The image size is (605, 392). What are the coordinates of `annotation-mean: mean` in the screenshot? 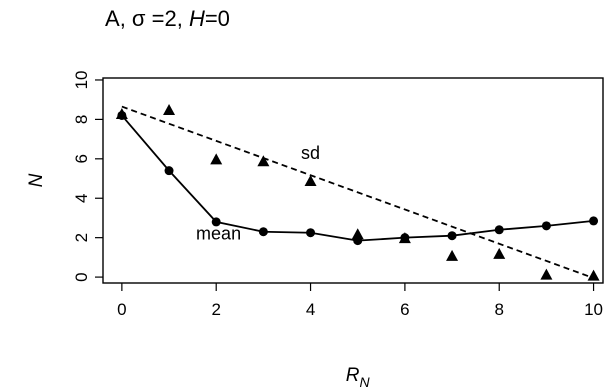 It's located at (218, 234).